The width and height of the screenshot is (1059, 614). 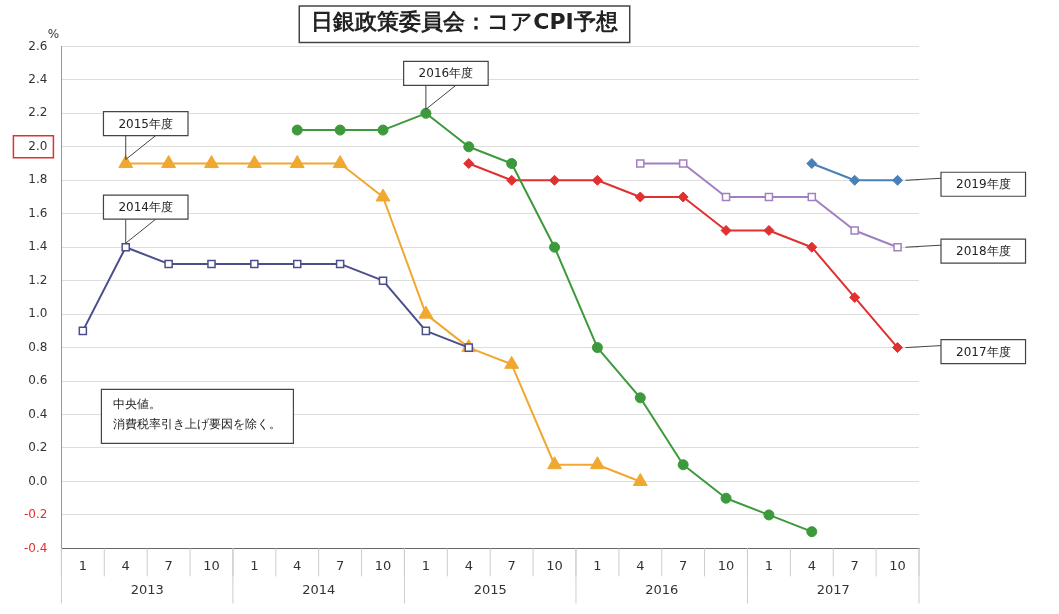 I want to click on y-tick-label: 0.8, so click(x=38, y=346).